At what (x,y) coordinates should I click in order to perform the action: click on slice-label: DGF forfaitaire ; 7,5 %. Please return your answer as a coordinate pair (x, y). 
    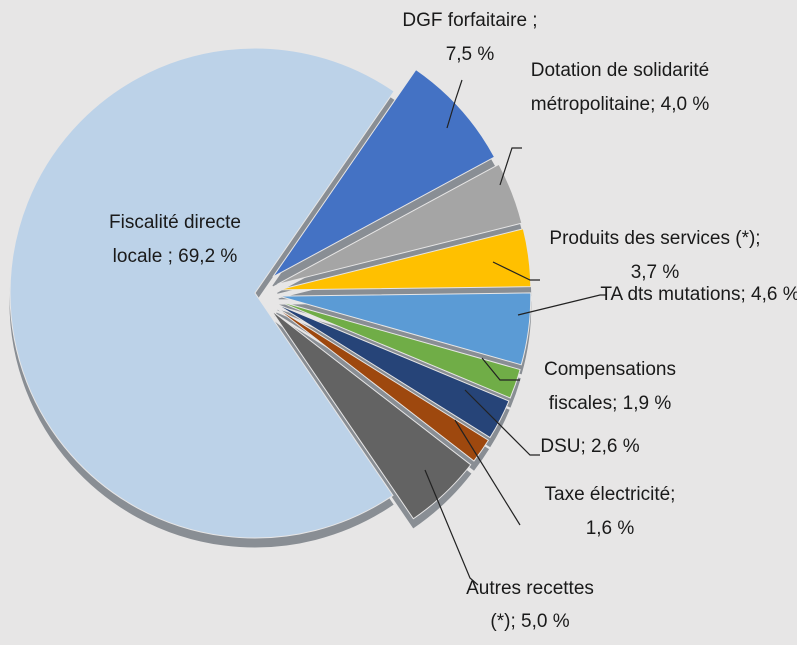
    Looking at the image, I should click on (470, 38).